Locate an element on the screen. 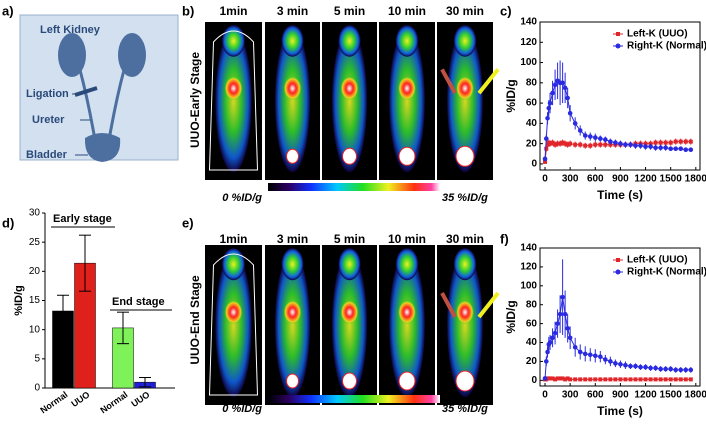 This screenshot has width=706, height=436. diagram-label: Ligation is located at coordinates (47, 94).